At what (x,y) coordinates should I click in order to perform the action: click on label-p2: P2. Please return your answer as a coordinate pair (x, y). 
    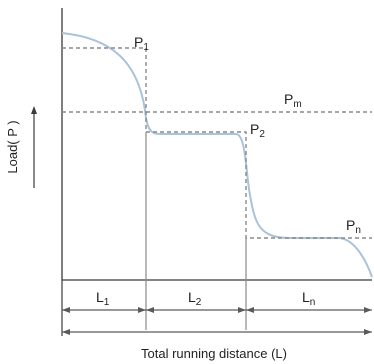
    Looking at the image, I should click on (257, 130).